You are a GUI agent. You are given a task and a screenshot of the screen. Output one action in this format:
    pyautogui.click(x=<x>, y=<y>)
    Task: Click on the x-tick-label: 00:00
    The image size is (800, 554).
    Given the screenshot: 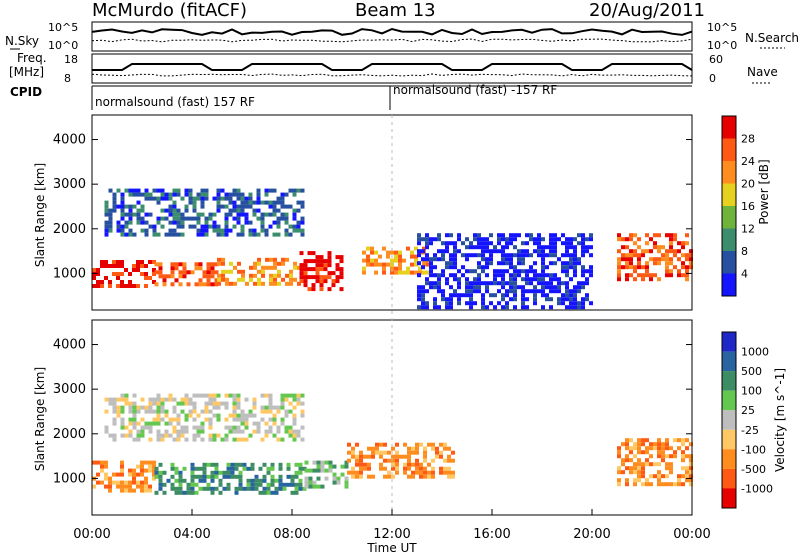 What is the action you would take?
    pyautogui.click(x=91, y=534)
    